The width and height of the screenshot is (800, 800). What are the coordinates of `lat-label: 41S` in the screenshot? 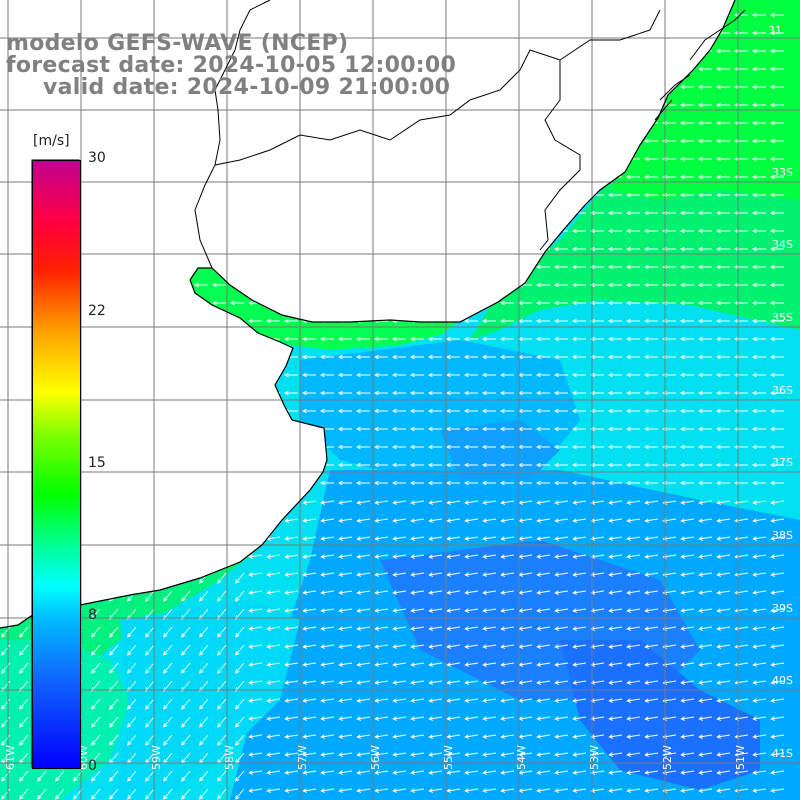 It's located at (782, 753).